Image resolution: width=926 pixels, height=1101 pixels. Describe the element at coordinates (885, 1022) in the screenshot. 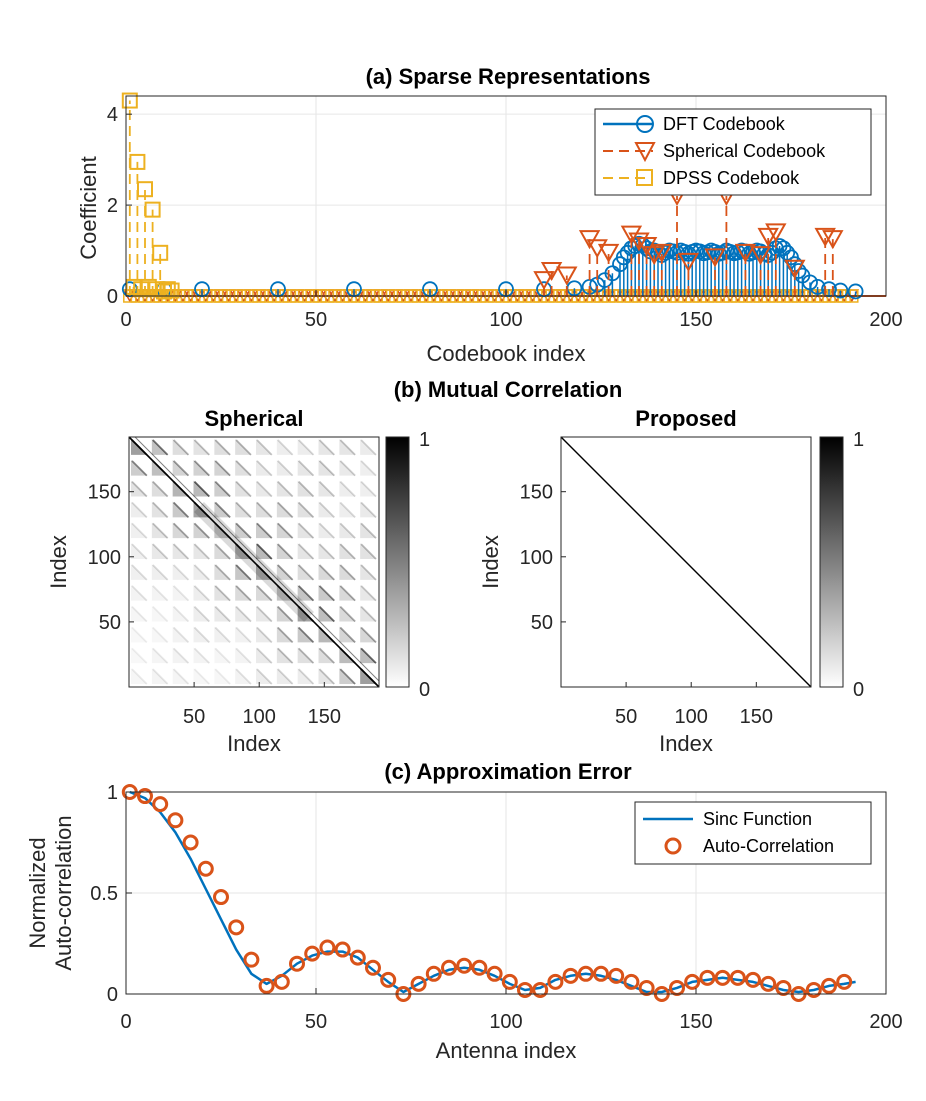

I see `panel-c-xtick-label: 200` at that location.